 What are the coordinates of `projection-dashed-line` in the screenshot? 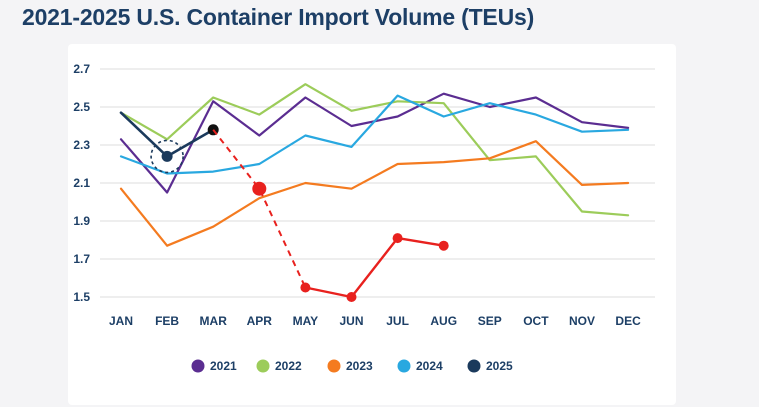 It's located at (259, 208).